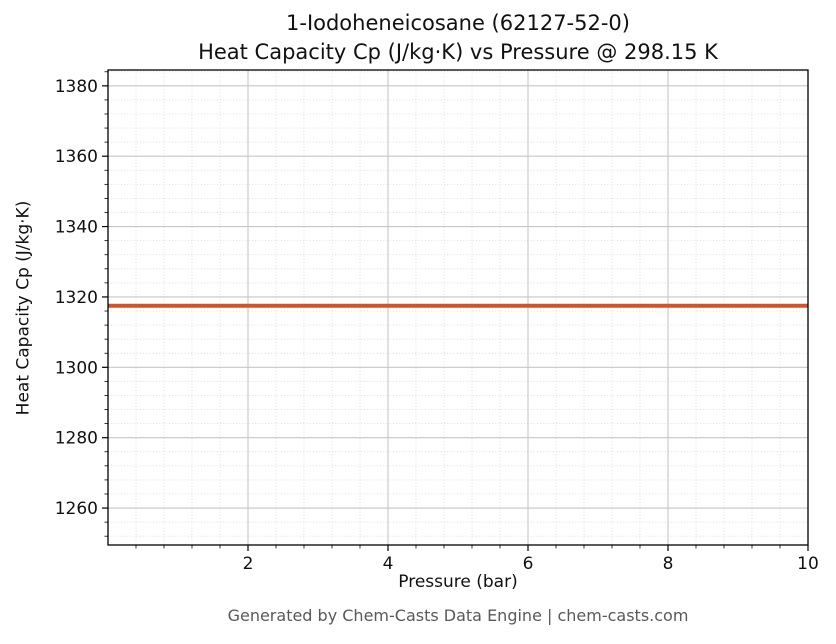 The image size is (836, 644). What do you see at coordinates (76, 439) in the screenshot?
I see `y-tick-label: 1280` at bounding box center [76, 439].